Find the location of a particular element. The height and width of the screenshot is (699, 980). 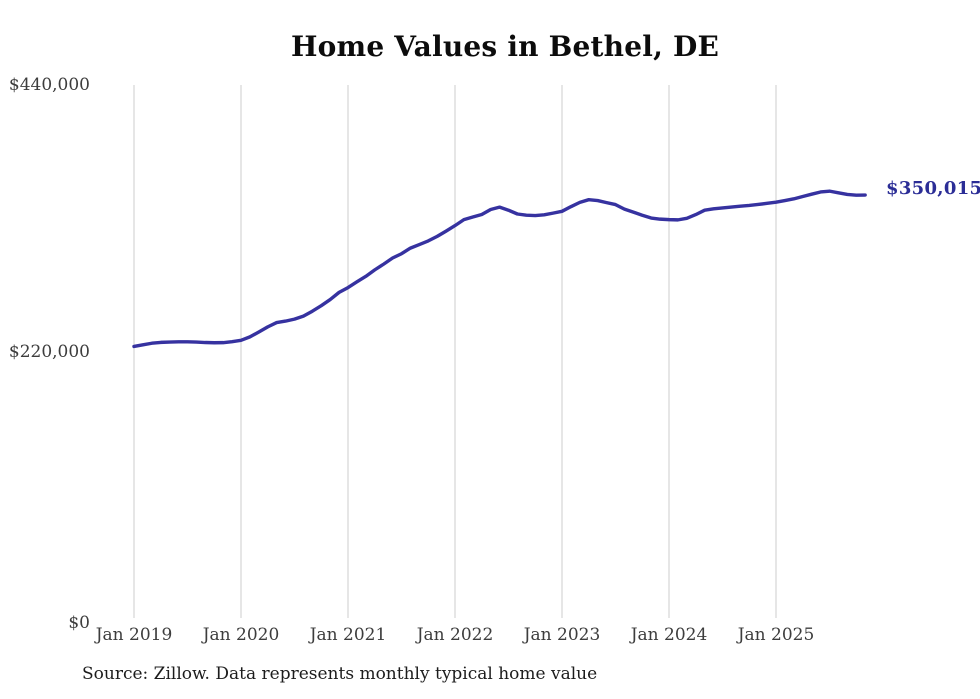

x-axis-tick-label-jan-2025: Jan 2025 is located at coordinates (776, 635).